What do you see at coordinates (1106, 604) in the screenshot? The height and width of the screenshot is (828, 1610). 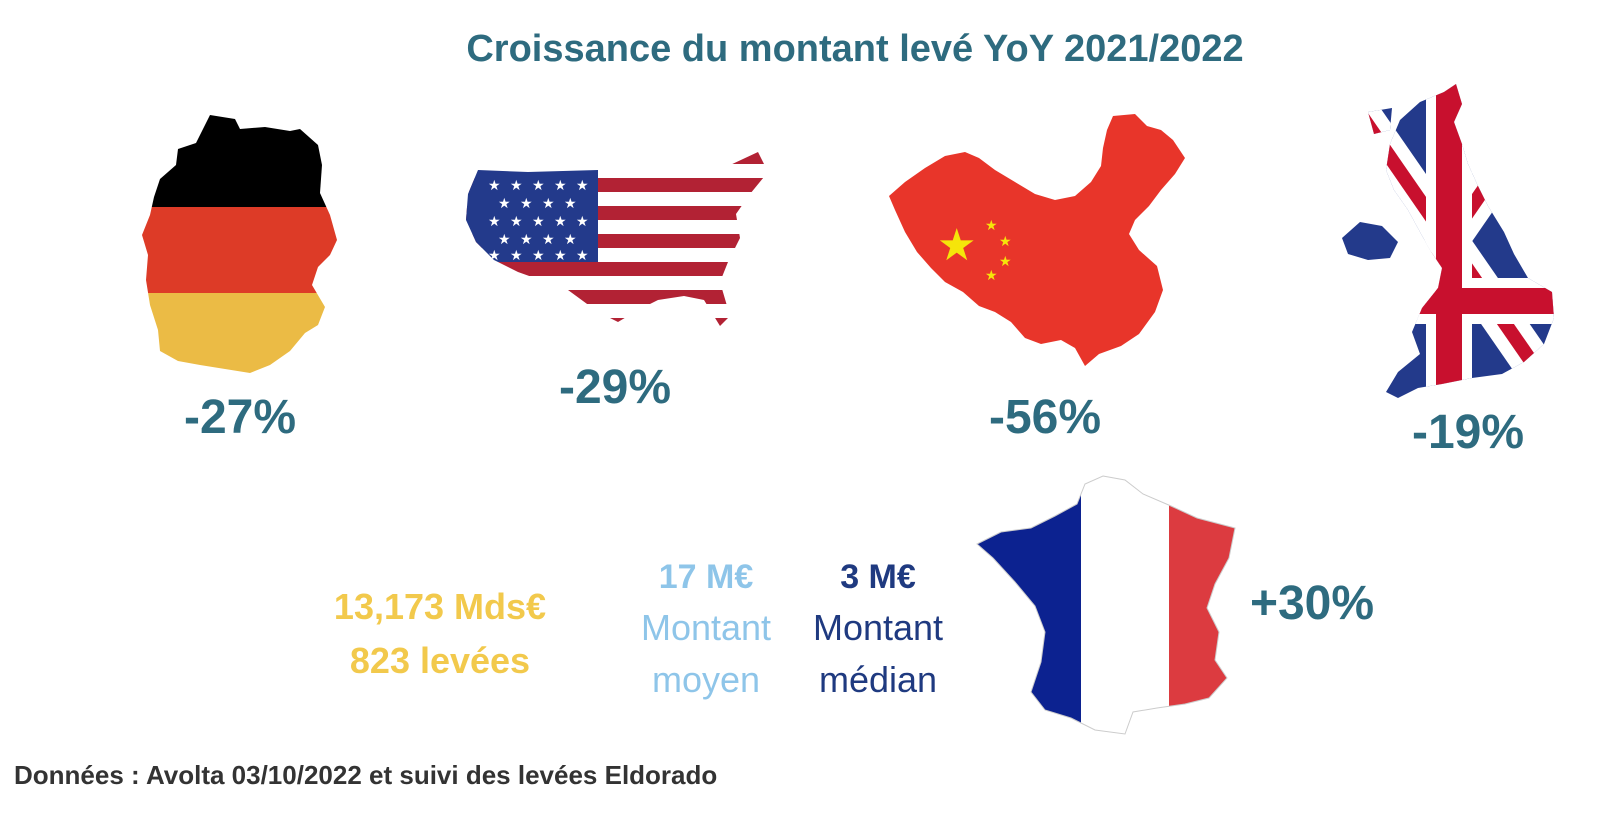 I see `france-flag-map` at bounding box center [1106, 604].